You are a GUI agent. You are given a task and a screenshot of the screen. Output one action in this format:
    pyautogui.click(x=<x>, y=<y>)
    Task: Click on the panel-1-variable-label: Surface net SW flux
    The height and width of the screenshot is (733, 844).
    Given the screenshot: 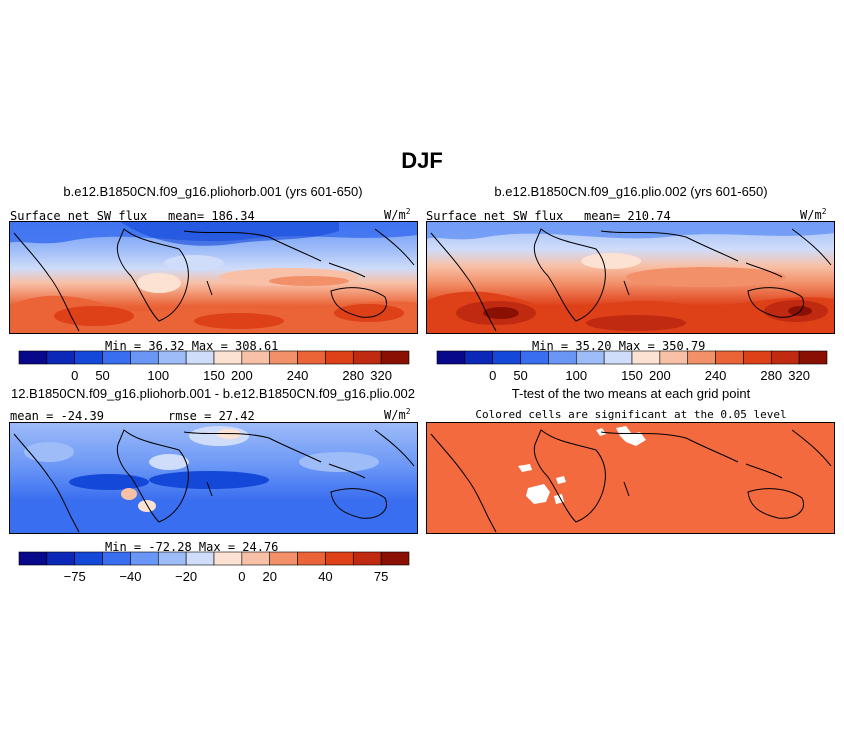 What is the action you would take?
    pyautogui.click(x=79, y=216)
    